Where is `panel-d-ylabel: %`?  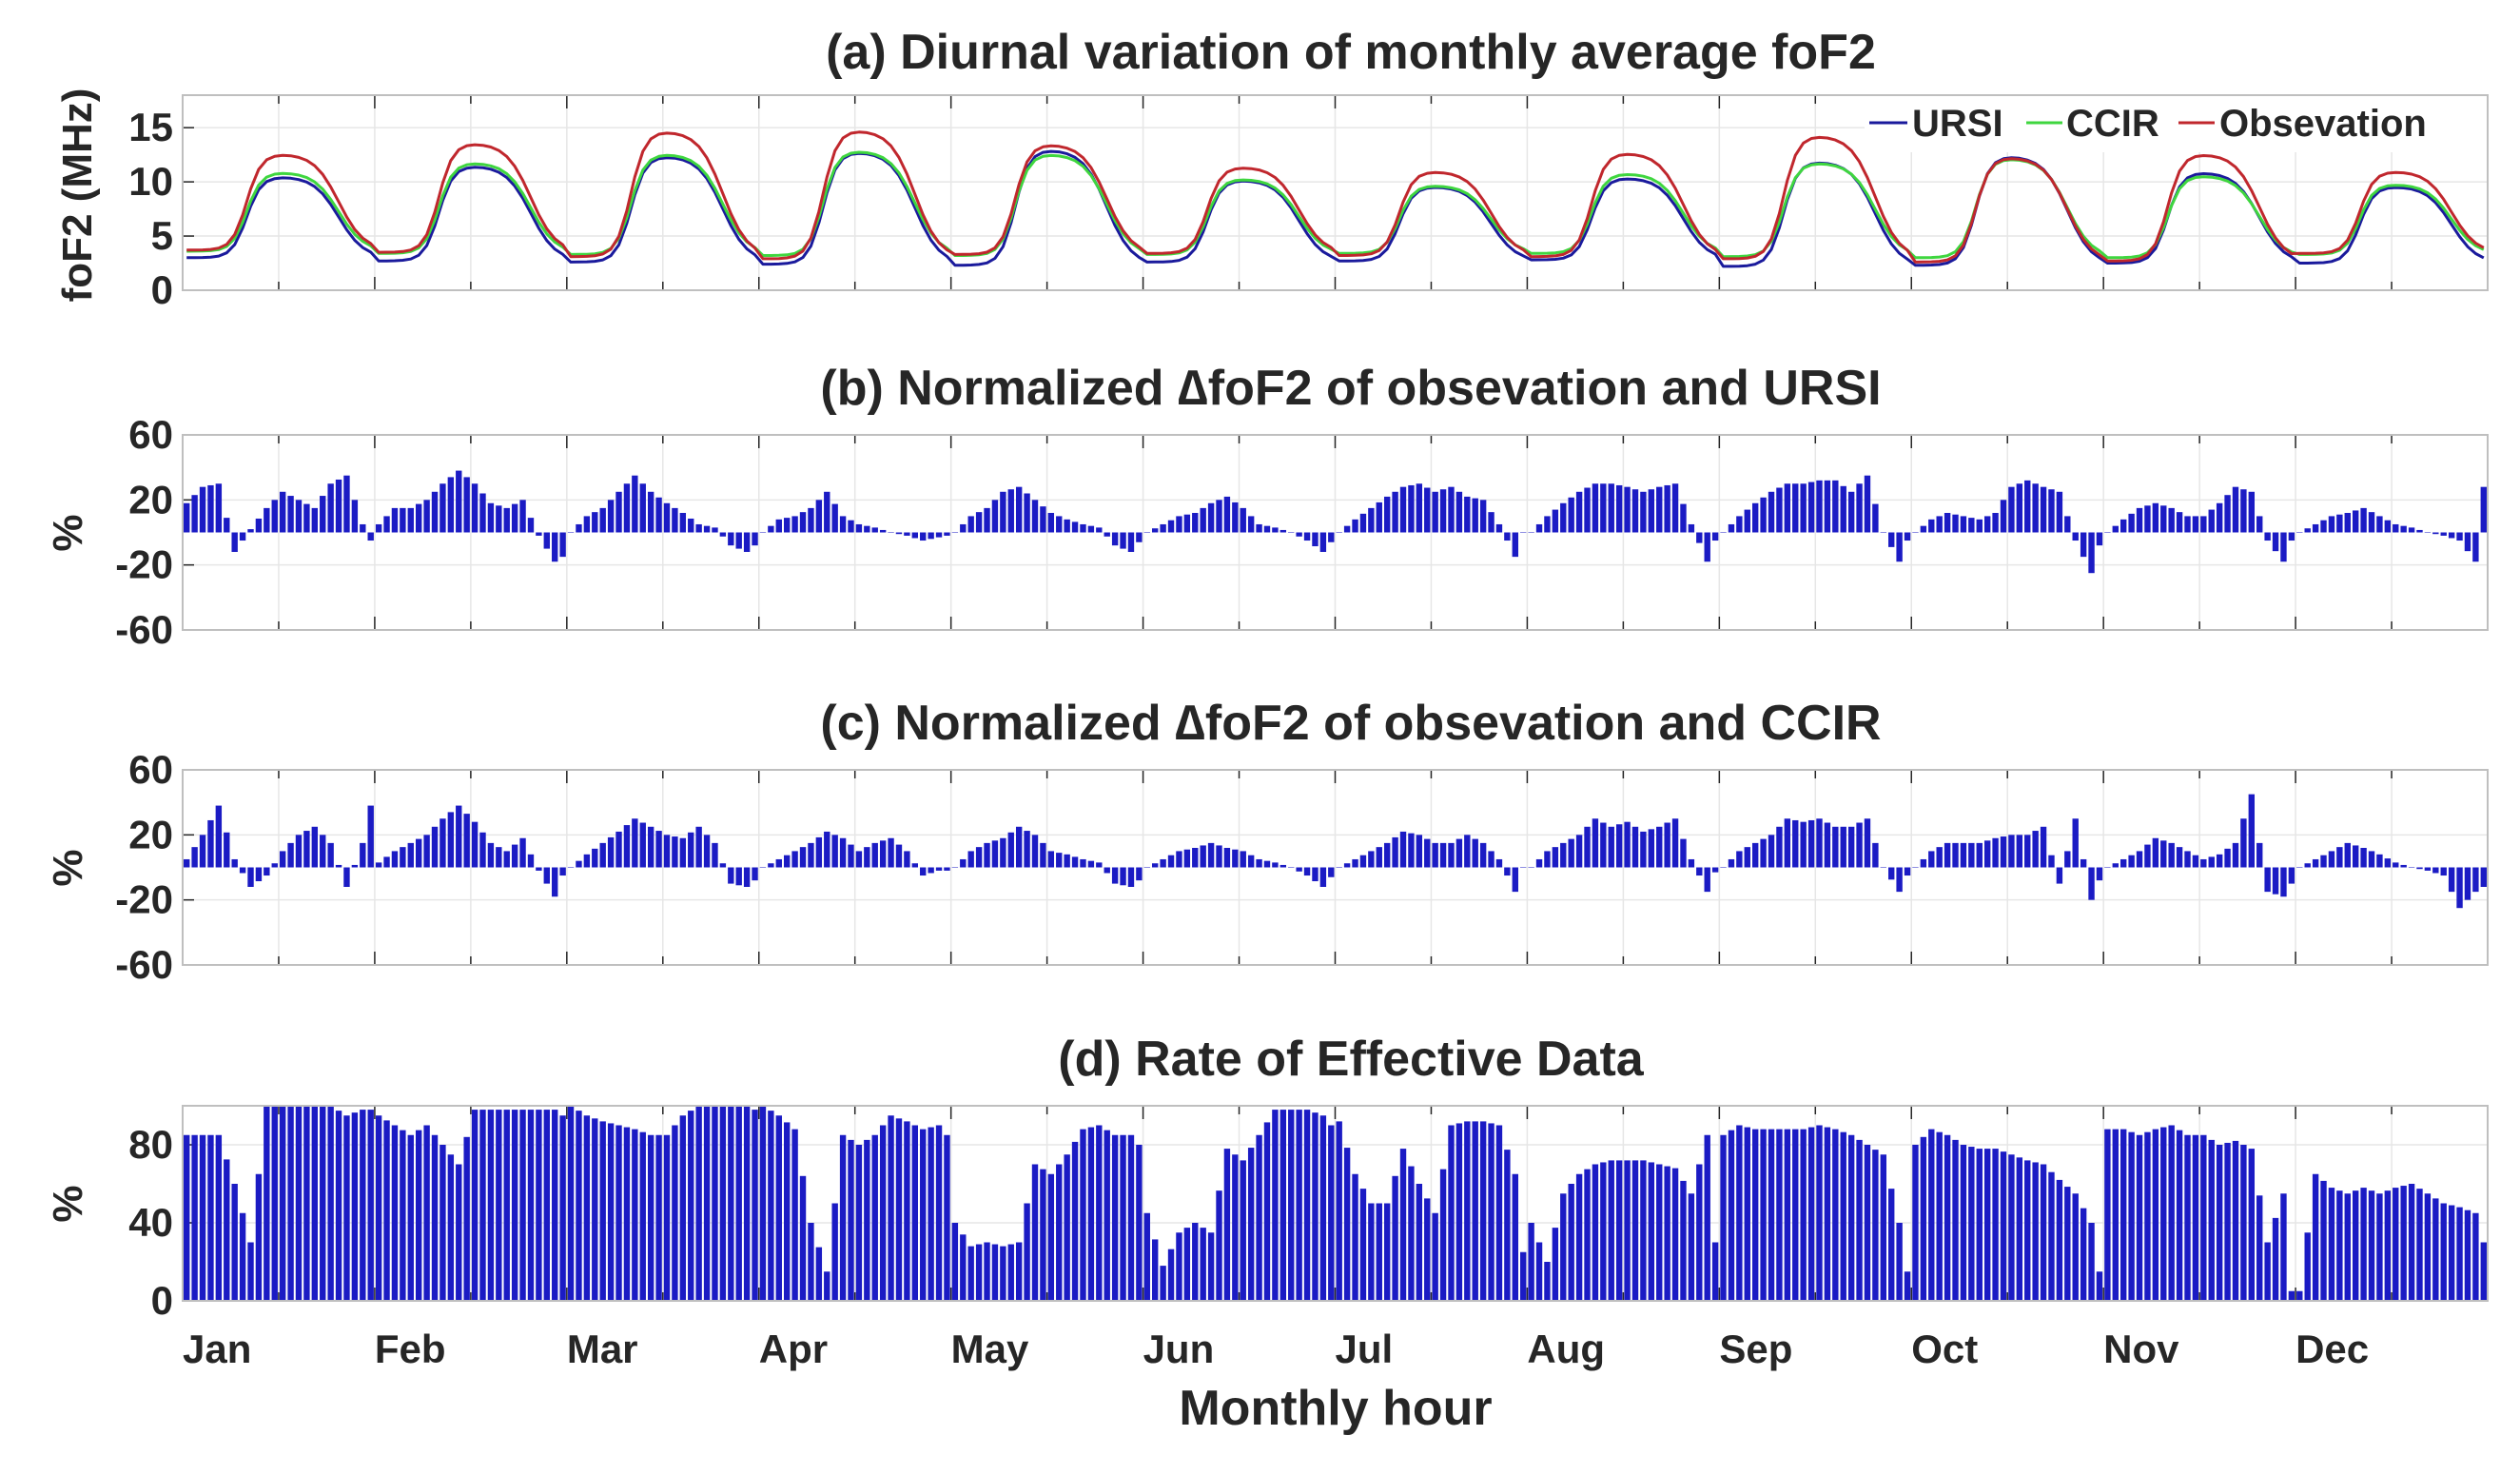 panel-d-ylabel: % is located at coordinates (68, 1204).